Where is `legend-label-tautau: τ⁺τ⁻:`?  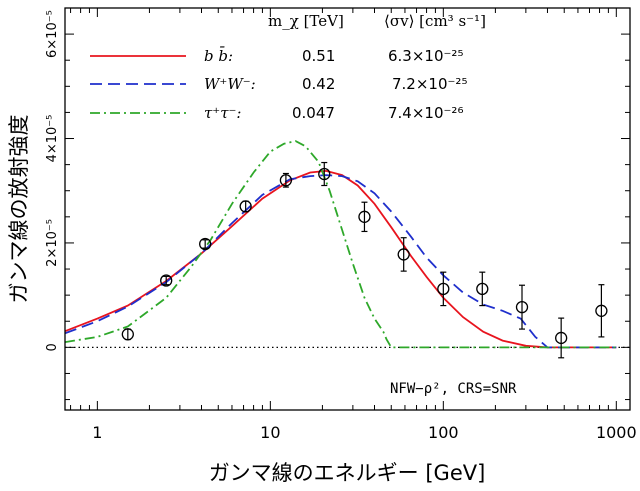 legend-label-tautau: τ⁺τ⁻: is located at coordinates (223, 113).